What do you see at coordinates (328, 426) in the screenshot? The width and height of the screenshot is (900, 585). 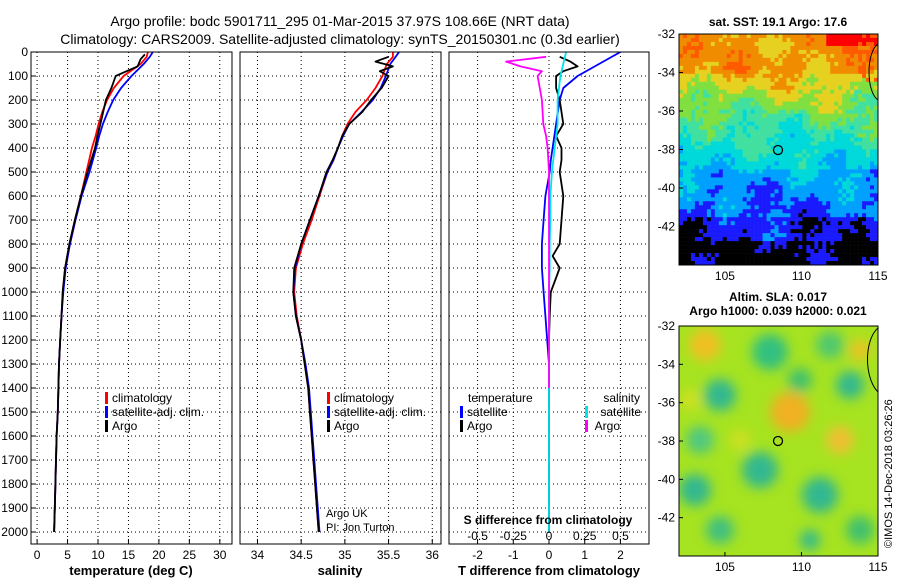 I see `legend-argo-swatch` at bounding box center [328, 426].